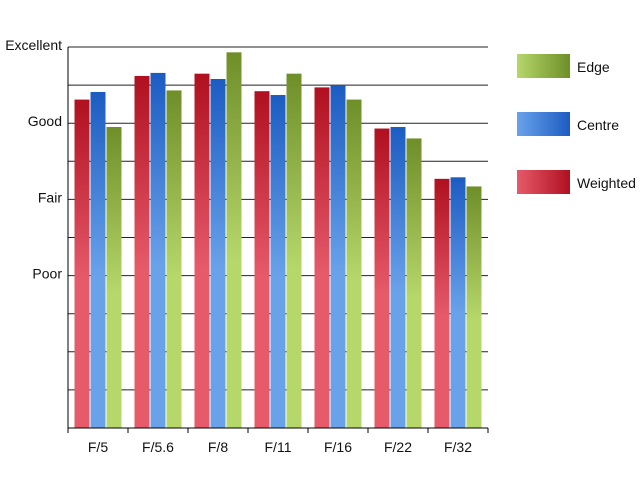 The image size is (640, 480). Describe the element at coordinates (50, 197) in the screenshot. I see `y-tick-label-fair: Fair` at that location.